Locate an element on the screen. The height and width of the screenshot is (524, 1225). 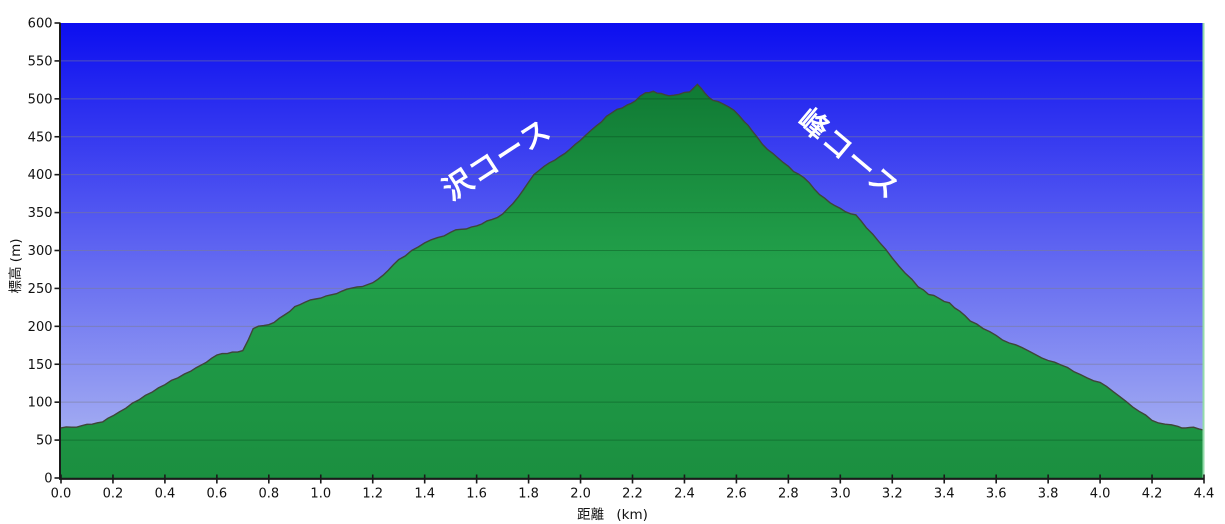
x-tick-label: 4.0 is located at coordinates (1100, 494).